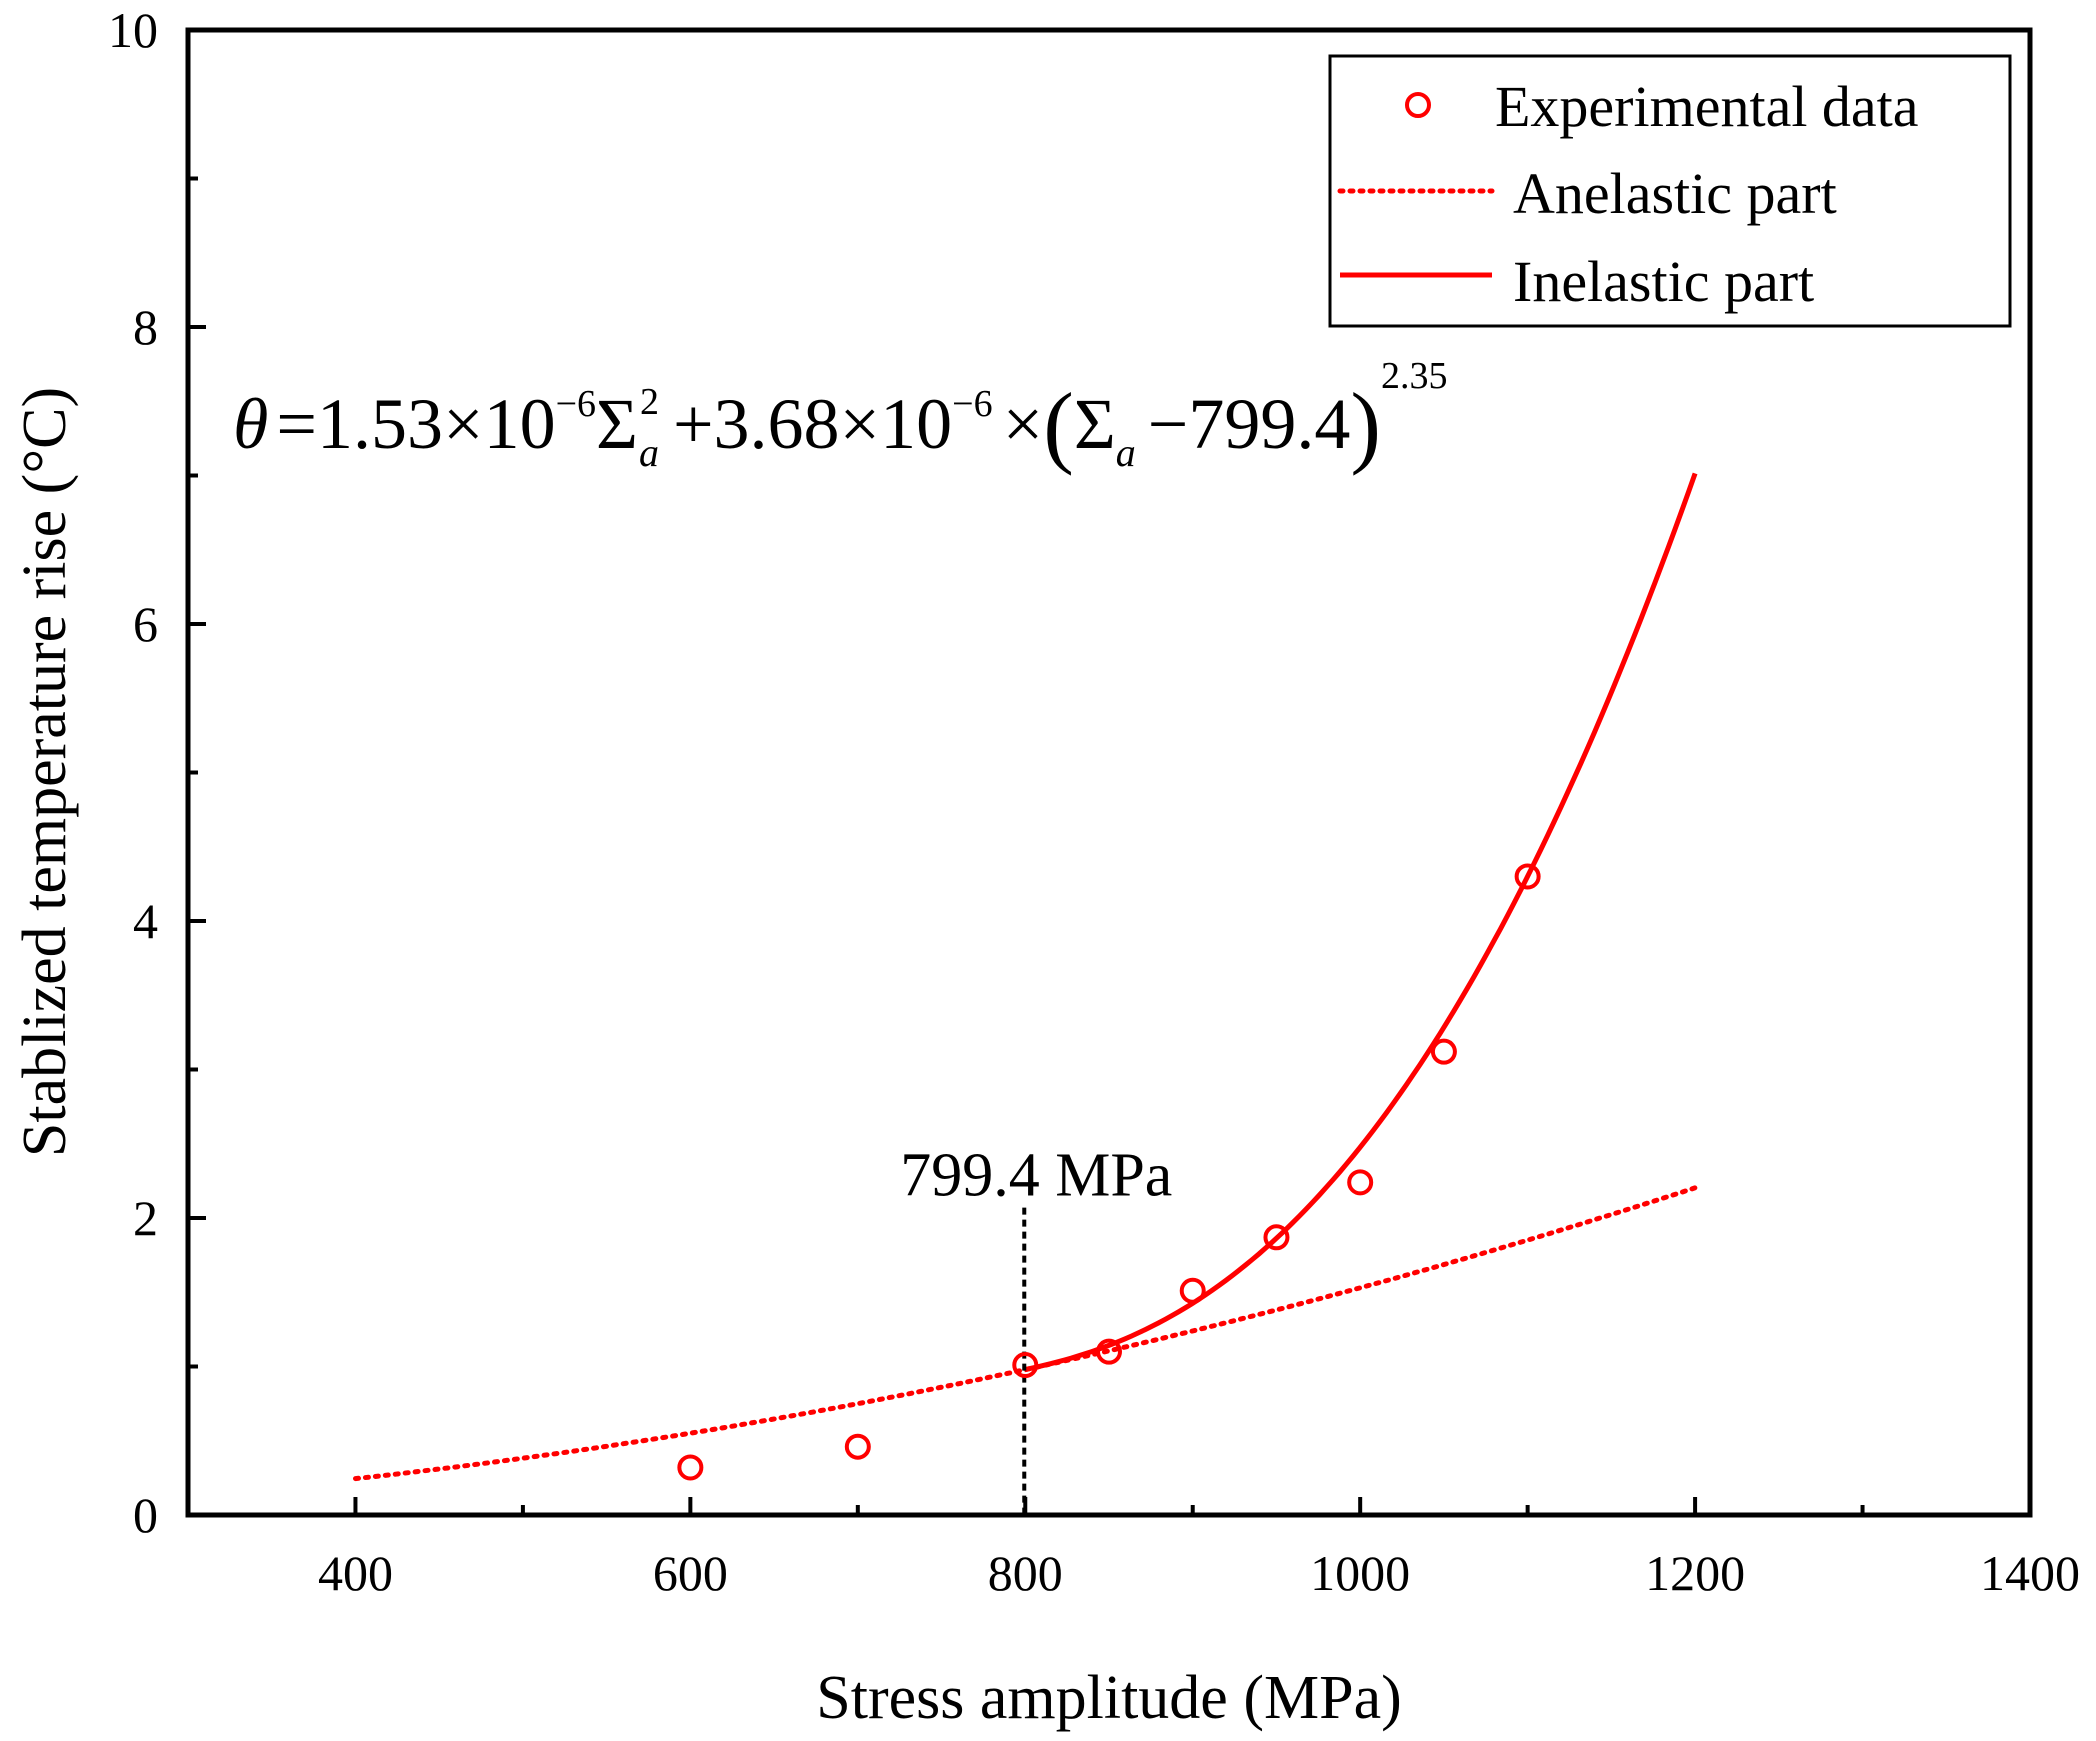  I want to click on experimental-points, so click(1109, 1172).